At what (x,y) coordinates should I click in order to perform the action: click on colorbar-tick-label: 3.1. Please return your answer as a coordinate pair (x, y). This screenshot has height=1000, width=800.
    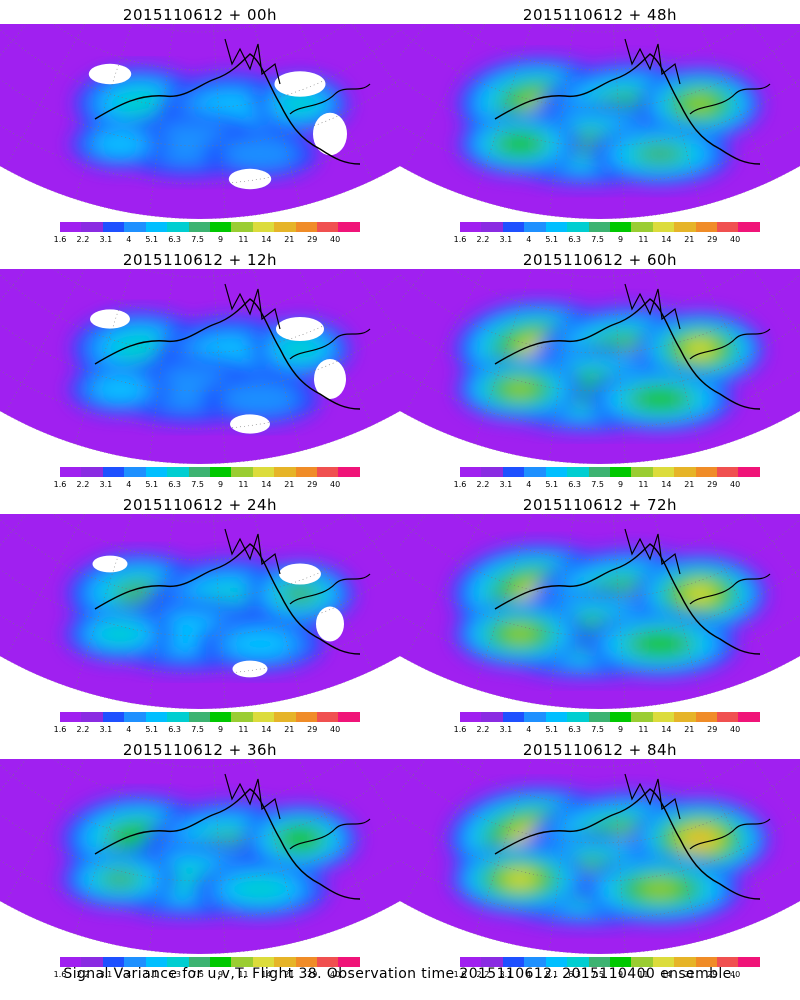
    Looking at the image, I should click on (506, 239).